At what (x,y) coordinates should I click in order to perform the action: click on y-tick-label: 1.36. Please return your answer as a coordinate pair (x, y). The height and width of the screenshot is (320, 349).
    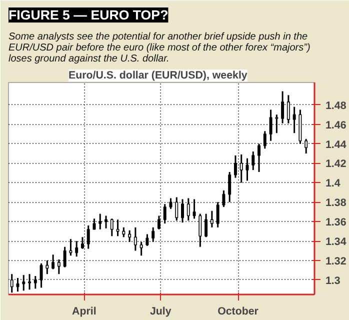
    Looking at the image, I should click on (336, 222).